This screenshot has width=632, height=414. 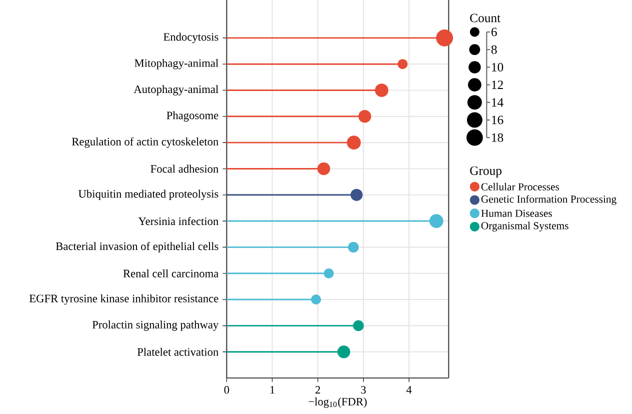 I want to click on y-tick-label: Endocytosis, so click(x=191, y=38).